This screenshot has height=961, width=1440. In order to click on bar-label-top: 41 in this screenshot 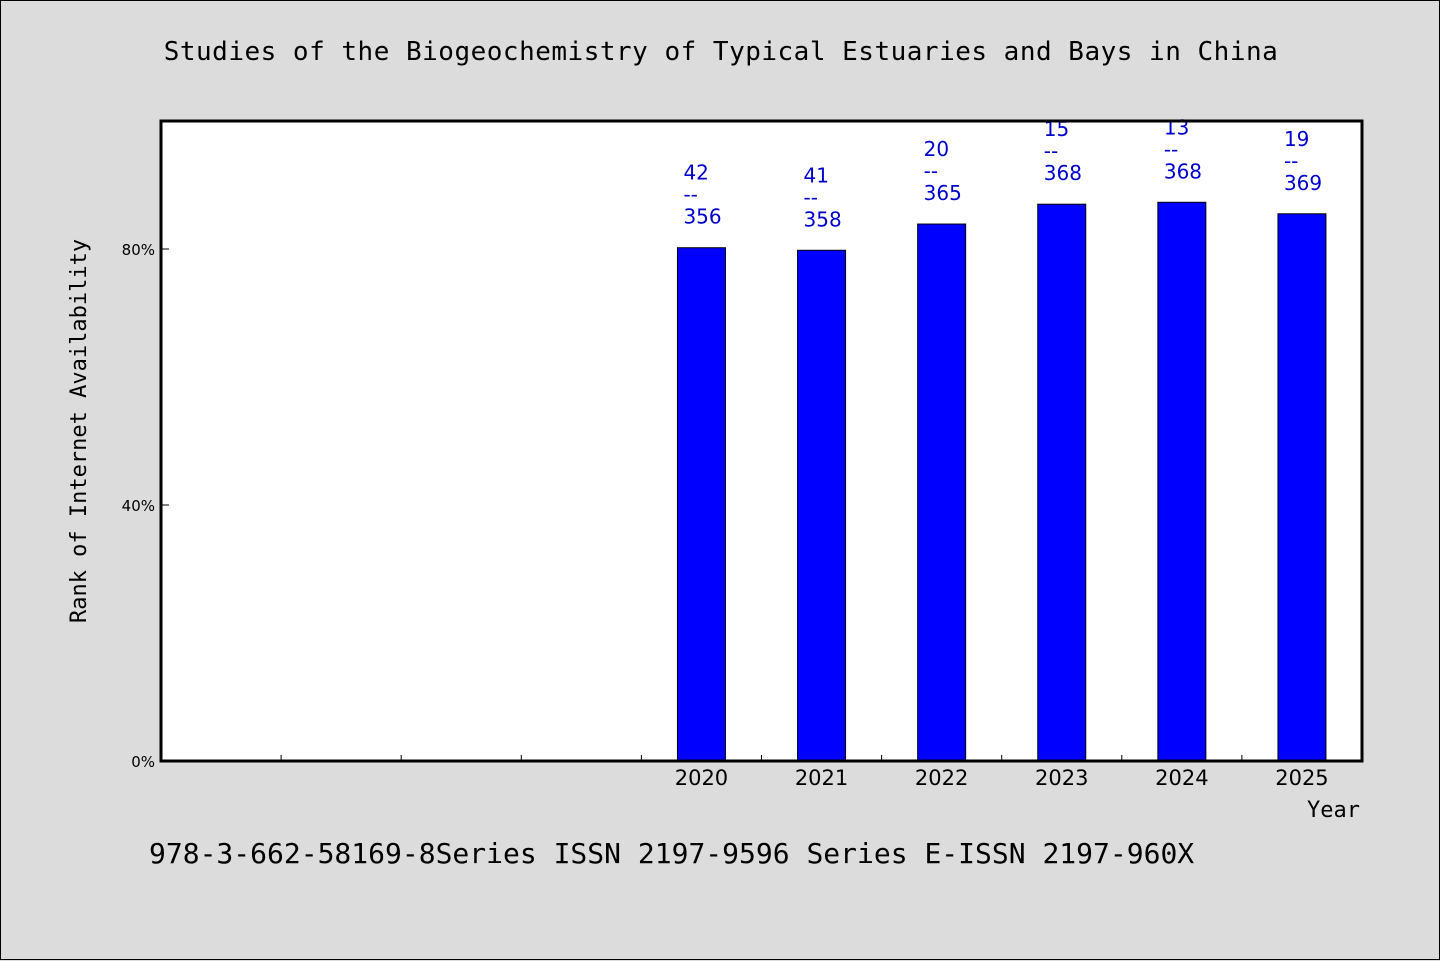, I will do `click(816, 175)`.